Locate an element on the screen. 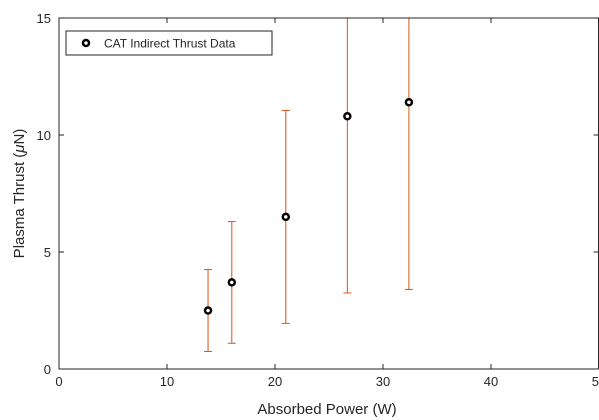  x-tick-label: 0 is located at coordinates (58, 381).